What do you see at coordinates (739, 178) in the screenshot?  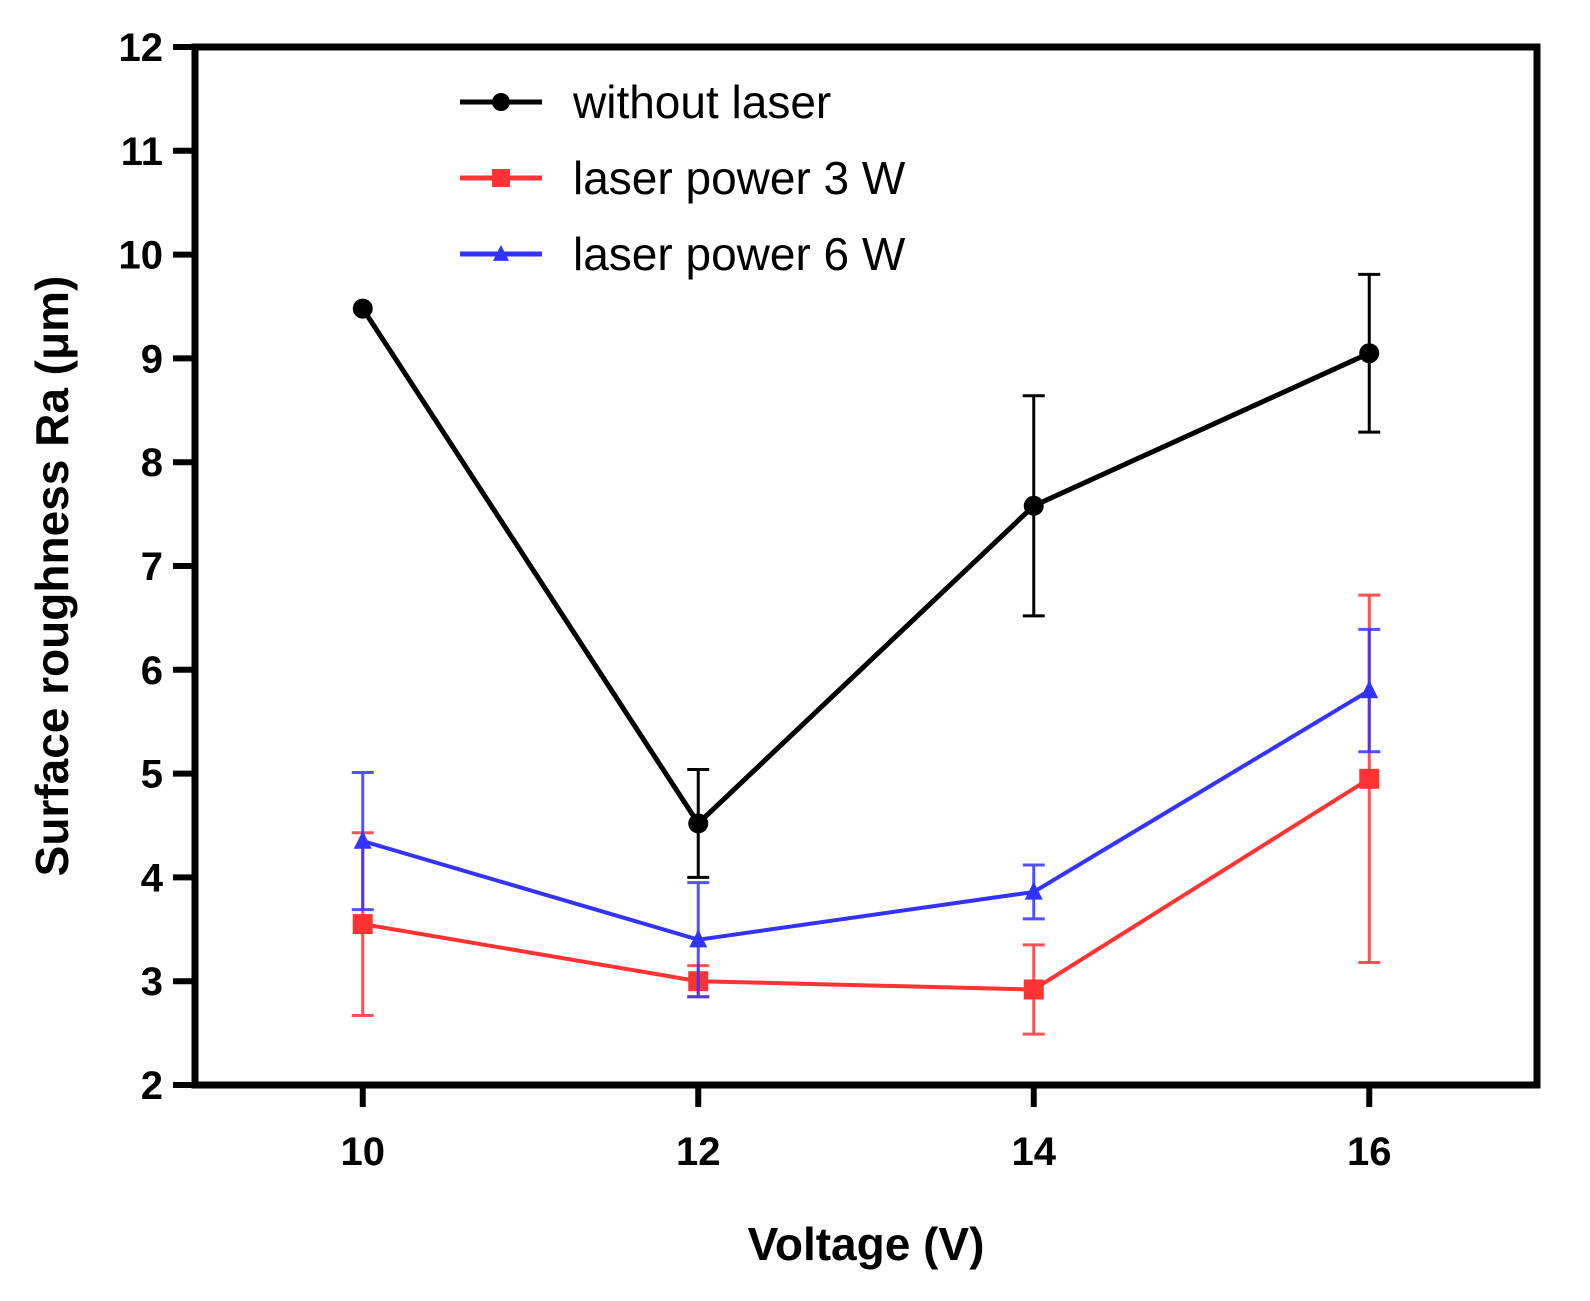 I see `legend-label: laser power 3 W` at bounding box center [739, 178].